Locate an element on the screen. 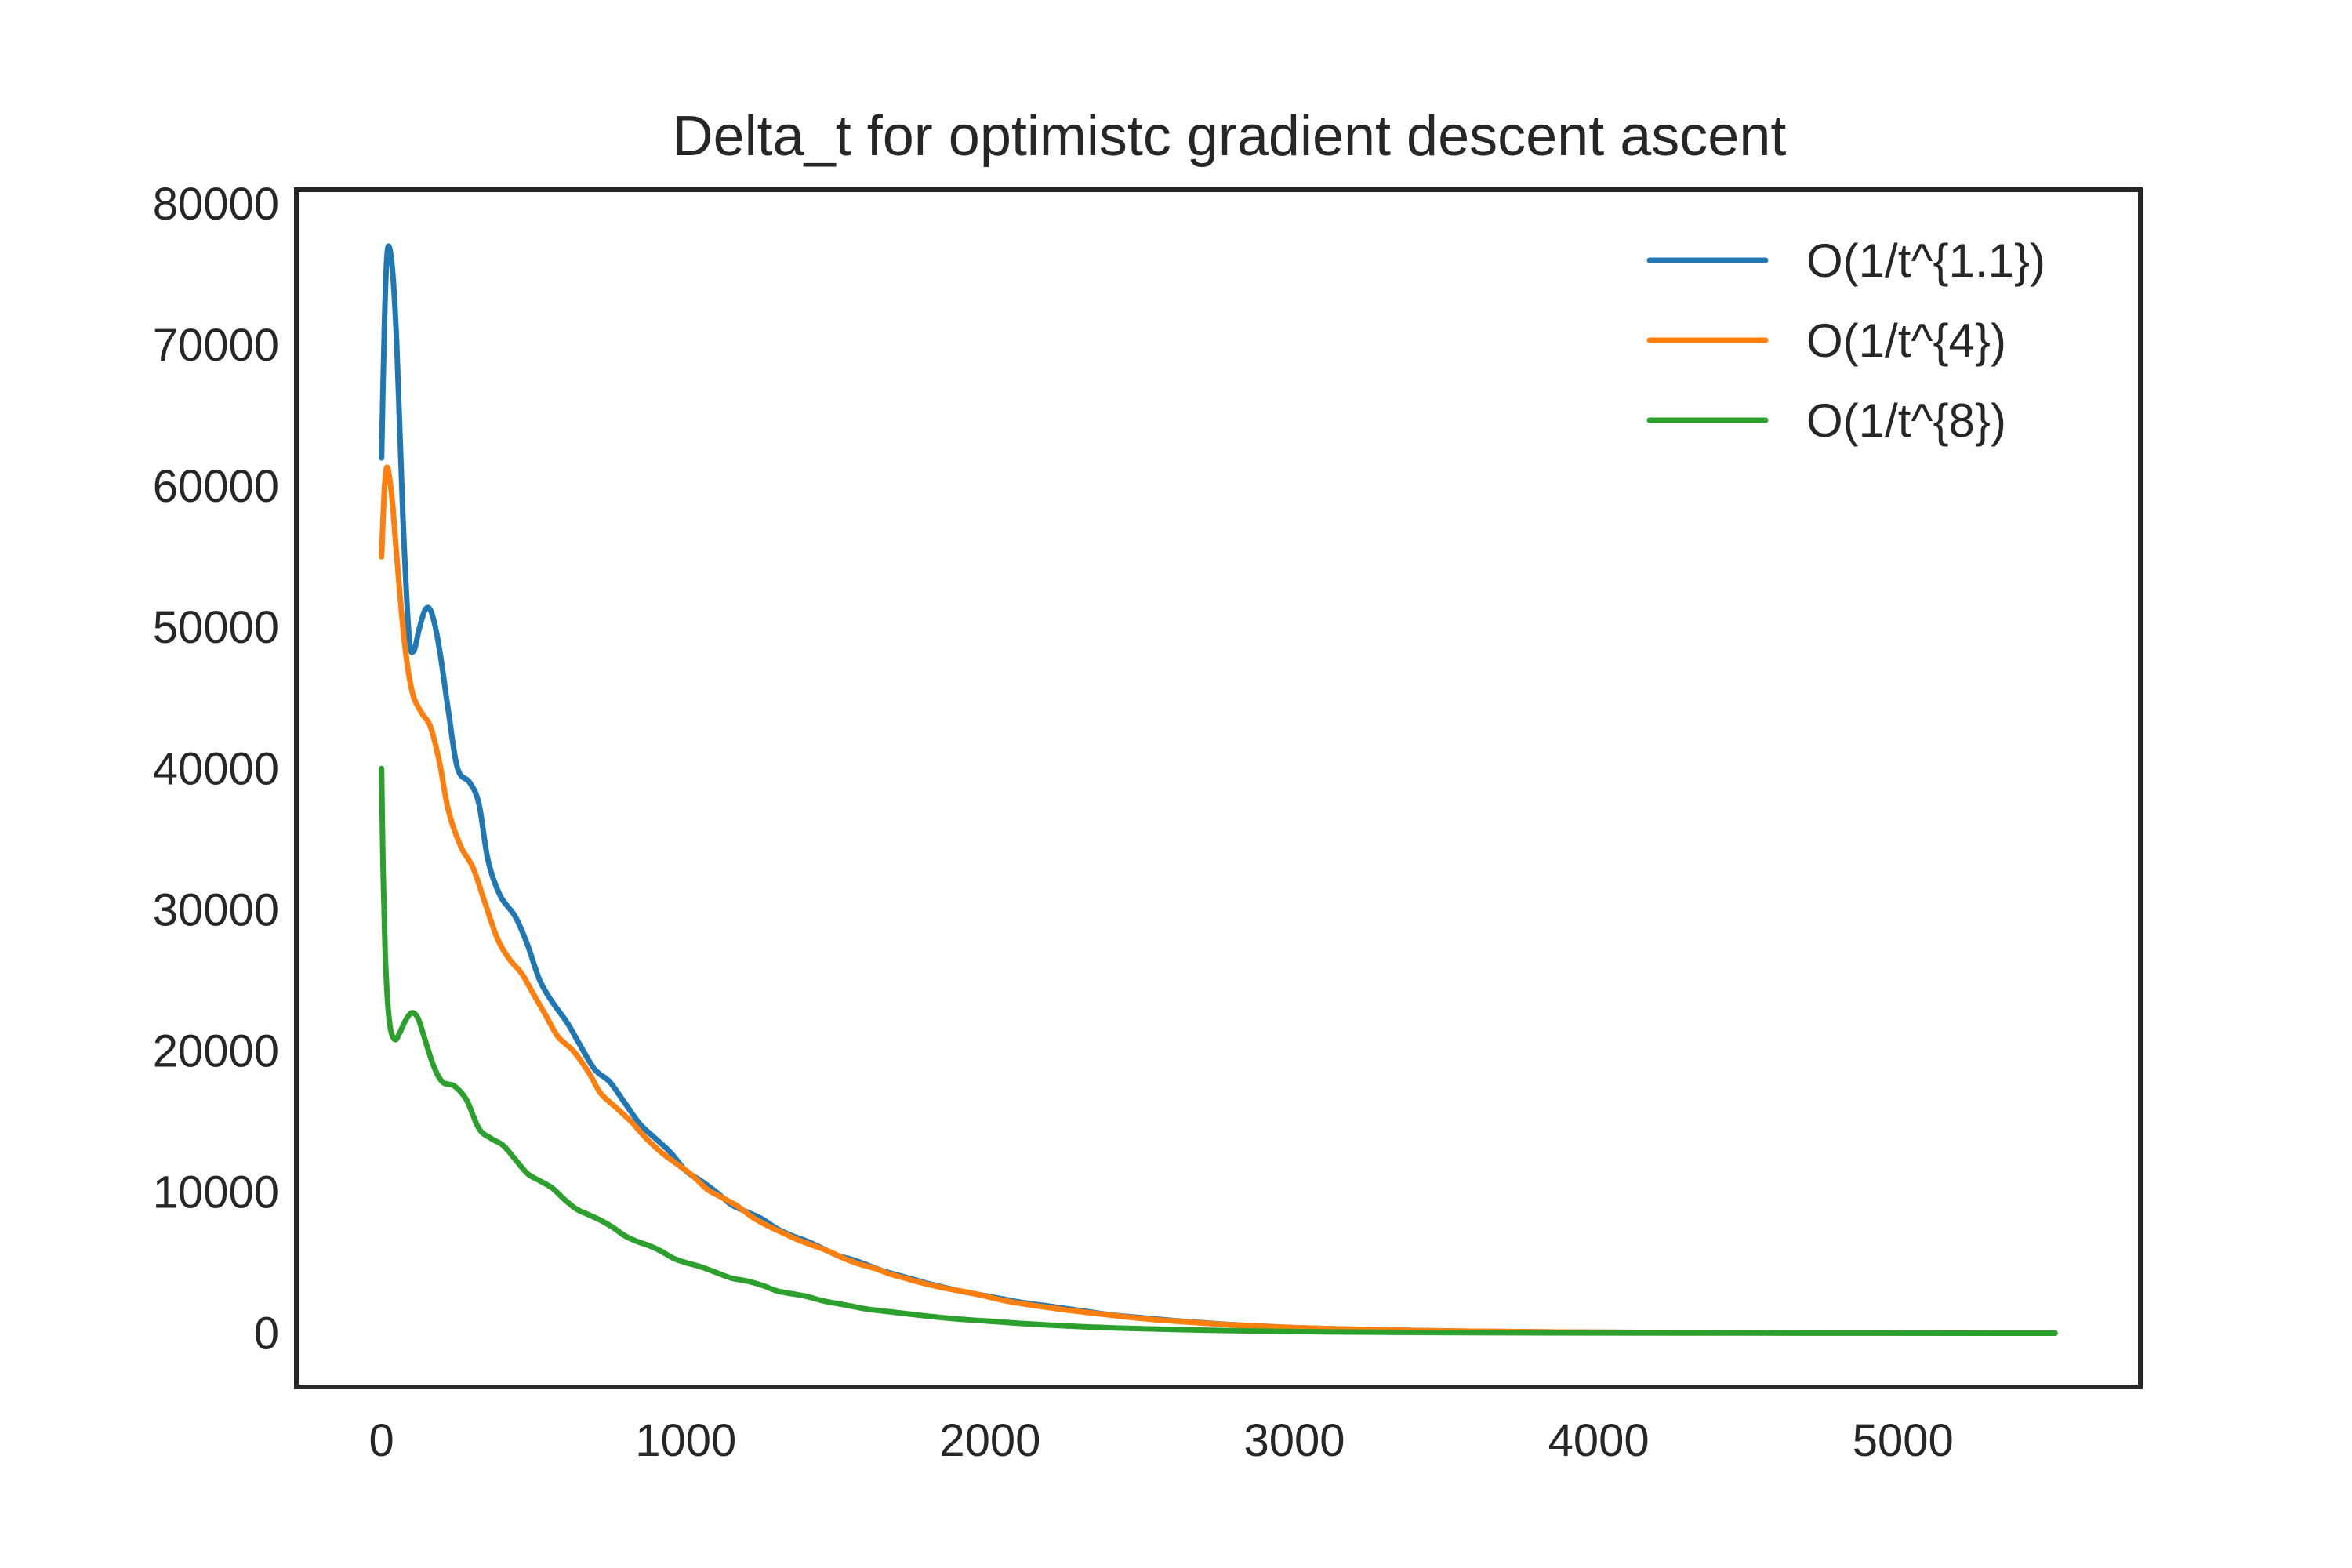 This screenshot has width=2352, height=1568. y-tick-label: 50000 is located at coordinates (216, 627).